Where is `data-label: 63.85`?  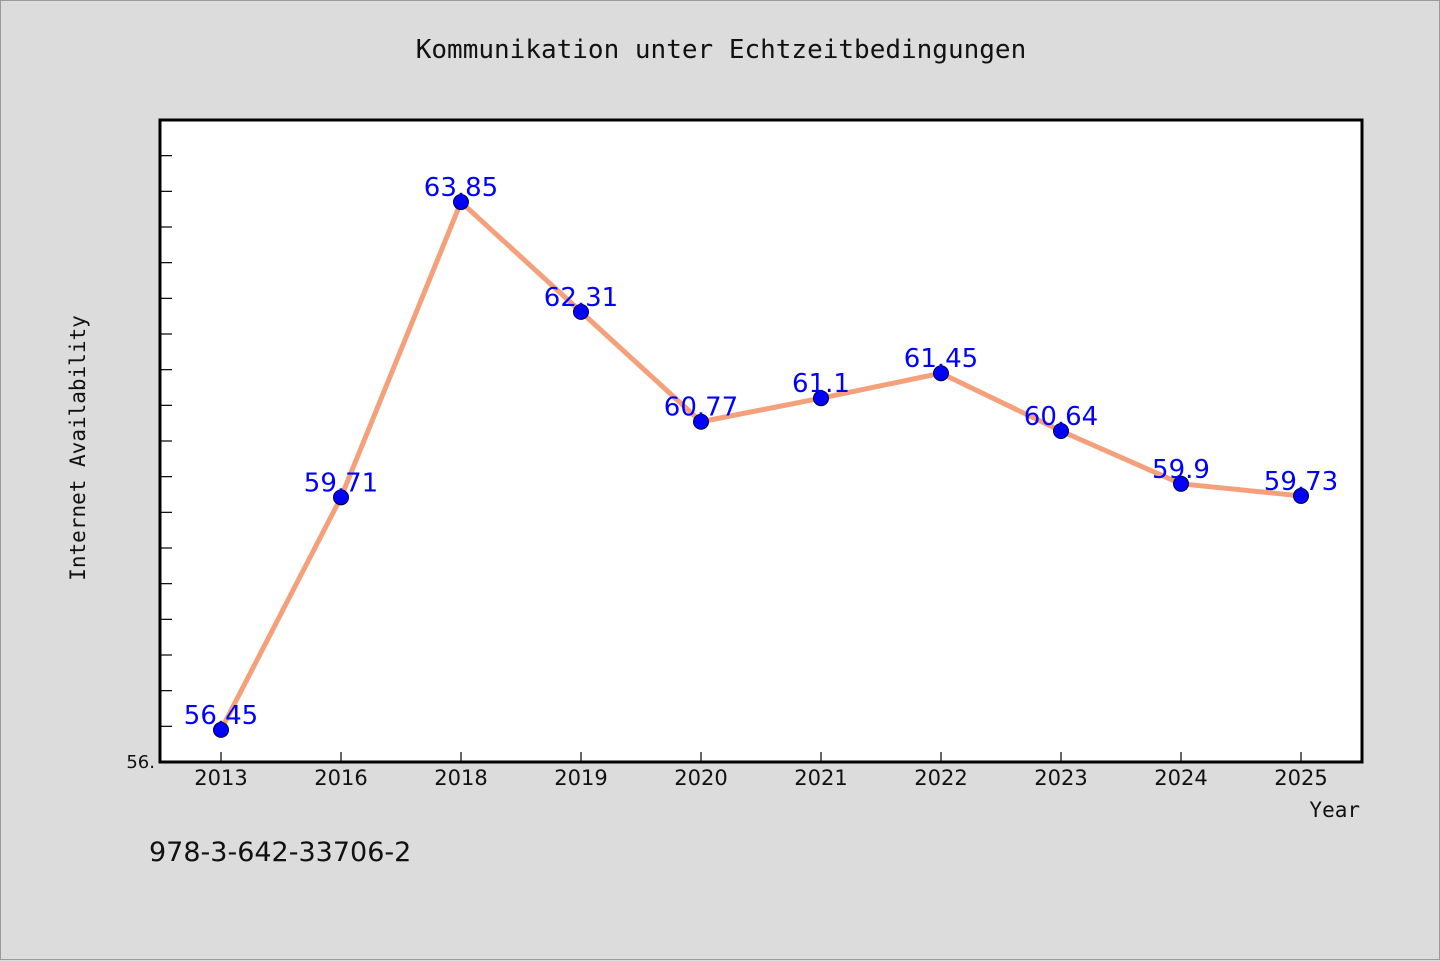 data-label: 63.85 is located at coordinates (461, 188).